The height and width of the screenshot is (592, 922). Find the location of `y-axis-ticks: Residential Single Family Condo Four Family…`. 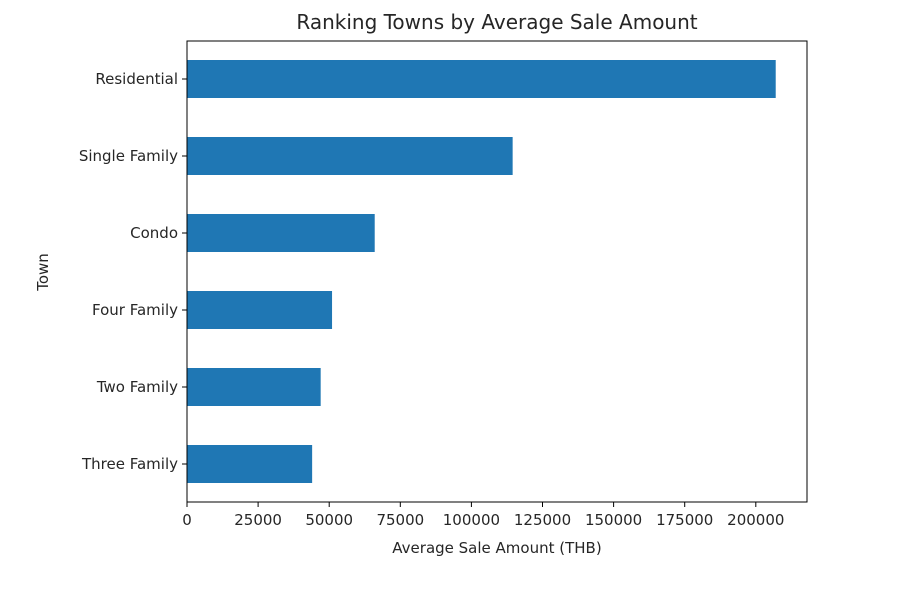

y-axis-ticks: Residential Single Family Condo Four Family… is located at coordinates (133, 271).